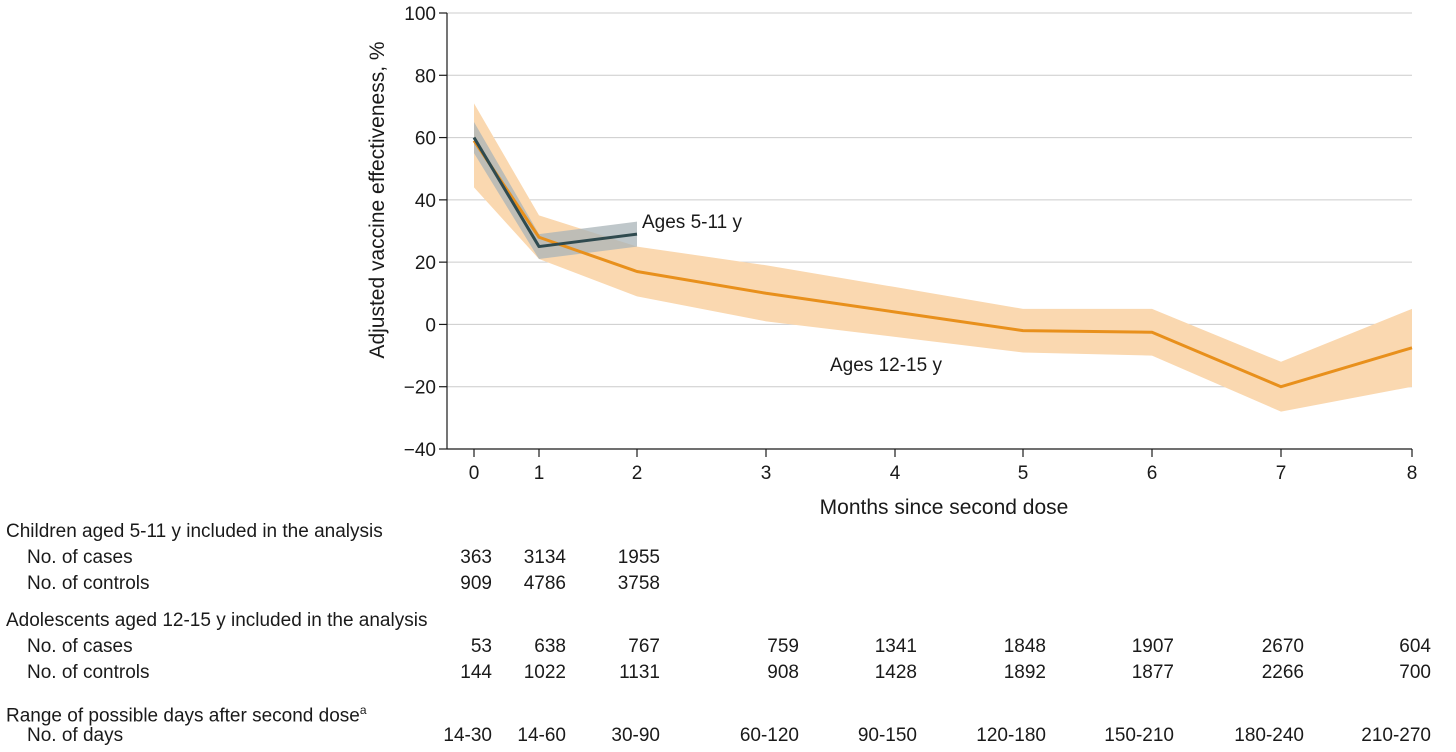 Image resolution: width=1456 pixels, height=752 pixels. What do you see at coordinates (425, 263) in the screenshot?
I see `y-tick-label-20: 20` at bounding box center [425, 263].